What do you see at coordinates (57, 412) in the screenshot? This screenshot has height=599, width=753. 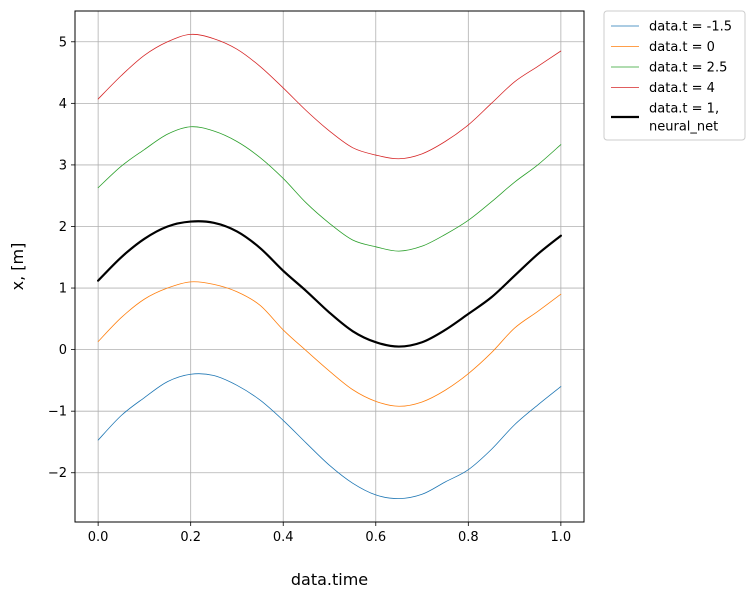 I see `y-tick-label: −1` at bounding box center [57, 412].